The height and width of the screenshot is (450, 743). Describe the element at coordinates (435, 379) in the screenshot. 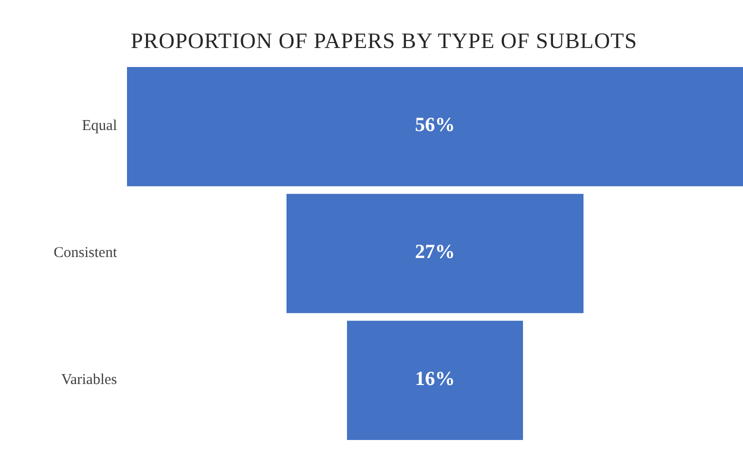

I see `data-label: 16%` at that location.